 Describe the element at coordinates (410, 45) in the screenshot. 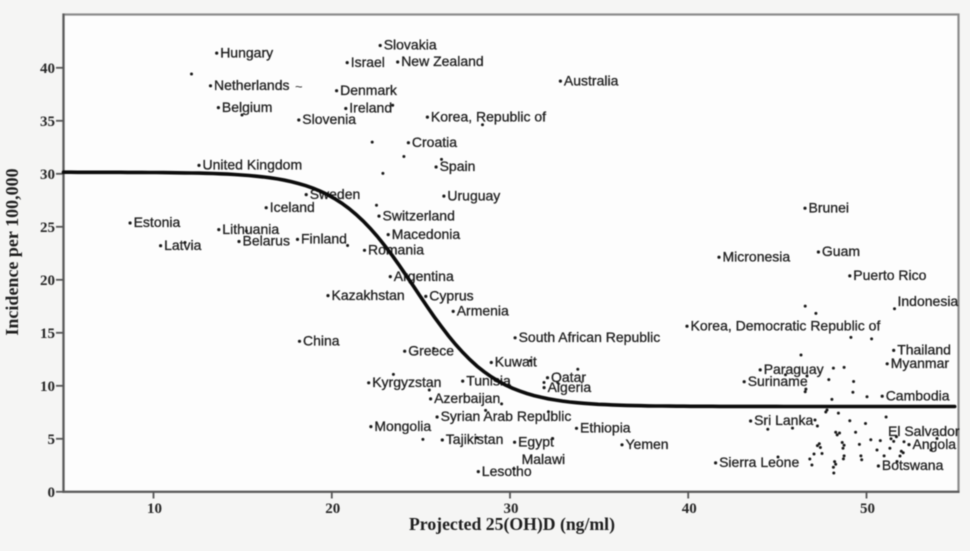

I see `svg-text: Slovakia` at that location.